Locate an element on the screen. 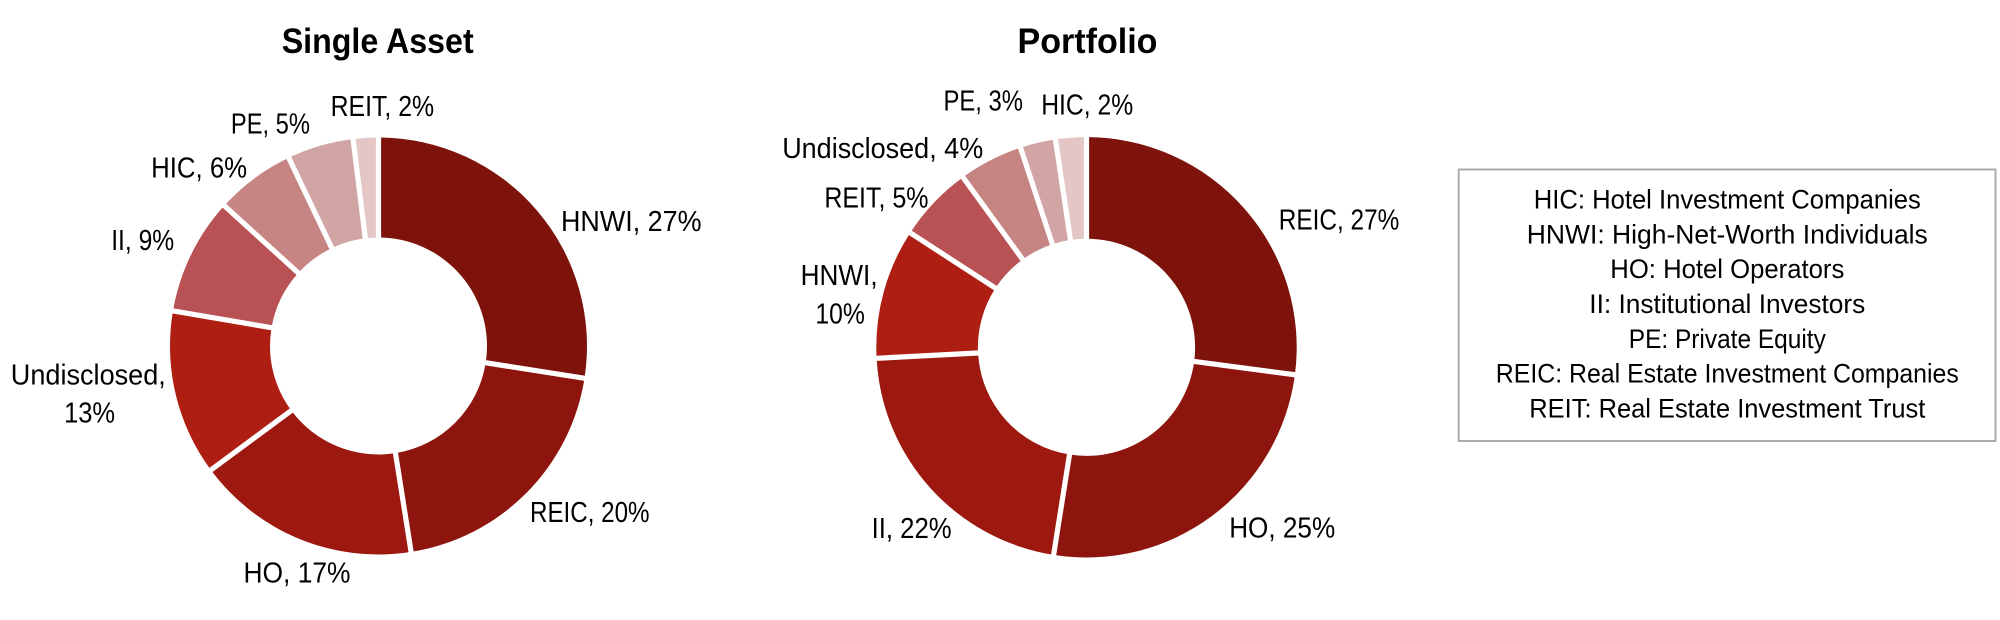 This screenshot has height=620, width=2000. svg-text: HO, 17% is located at coordinates (297, 574).